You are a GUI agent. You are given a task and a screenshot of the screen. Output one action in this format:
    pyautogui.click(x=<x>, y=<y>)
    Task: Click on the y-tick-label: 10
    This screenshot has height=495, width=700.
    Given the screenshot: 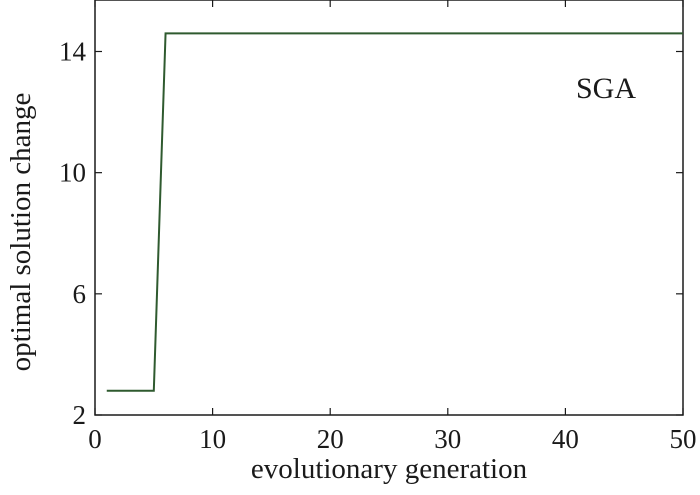 What is the action you would take?
    pyautogui.click(x=72, y=173)
    